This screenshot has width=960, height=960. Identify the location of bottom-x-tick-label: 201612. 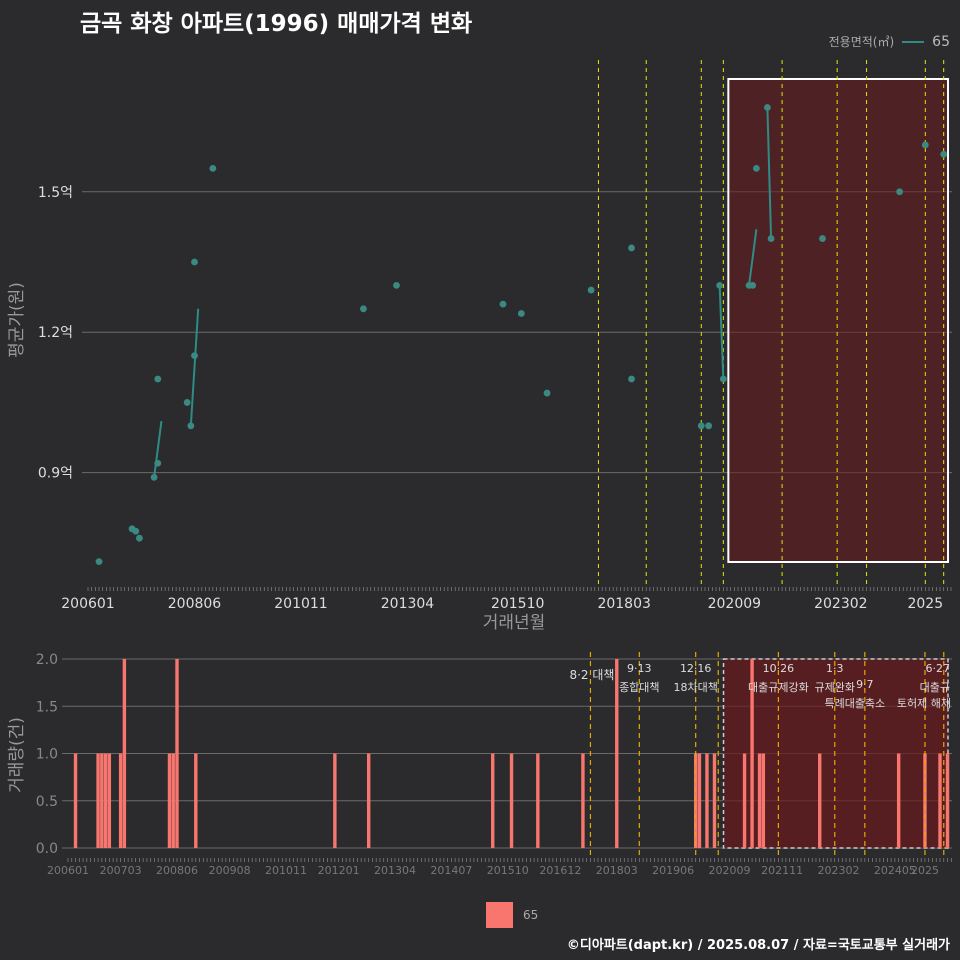
(560, 870).